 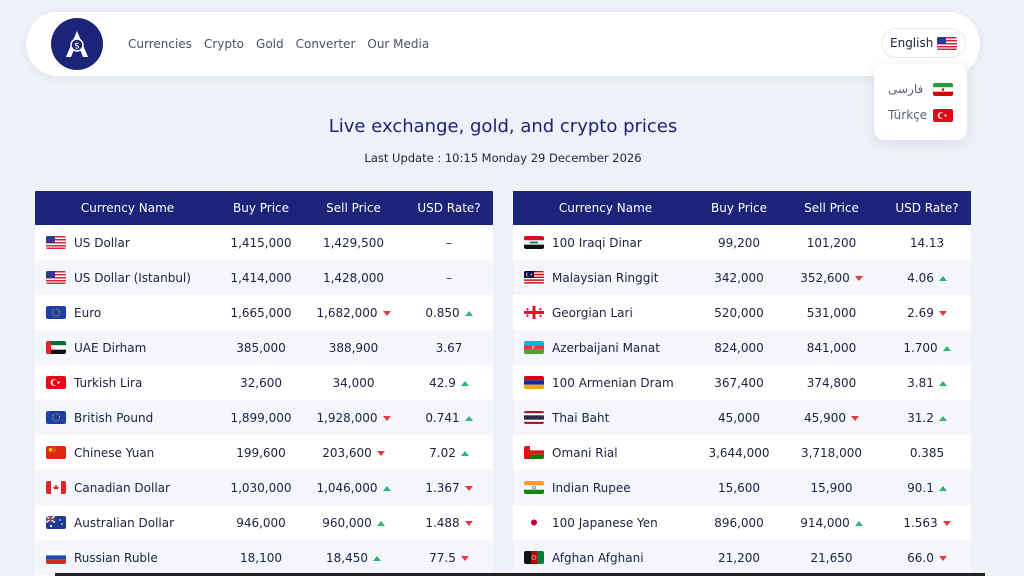 I want to click on nav-gold: Gold, so click(x=270, y=44).